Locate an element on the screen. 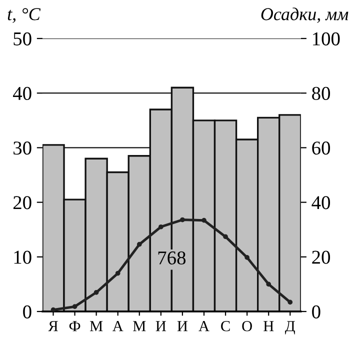 The width and height of the screenshot is (354, 350). x-tick-label: Д is located at coordinates (290, 327).